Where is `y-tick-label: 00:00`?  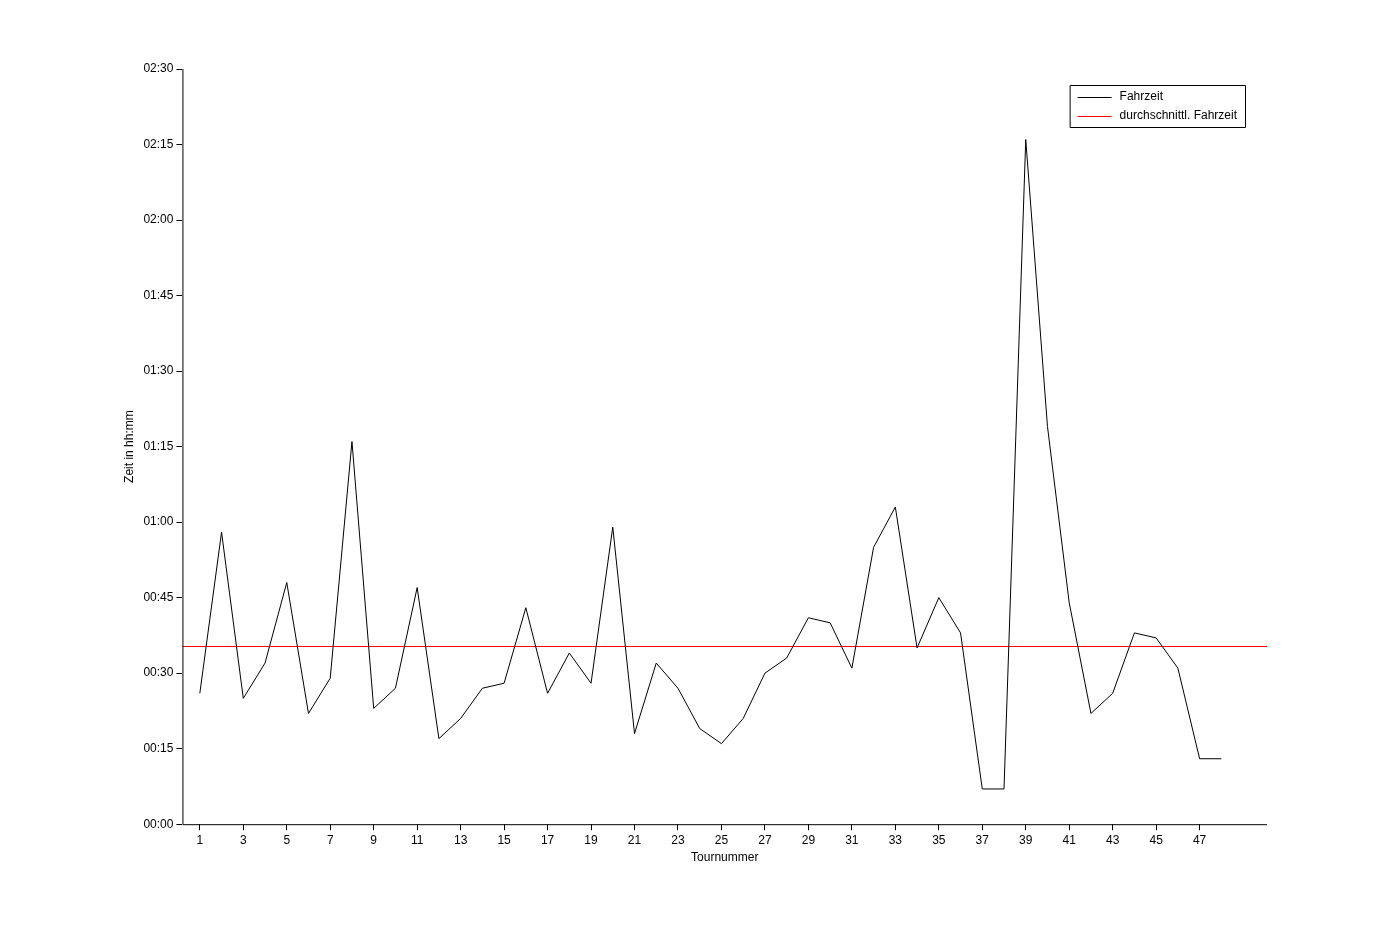
y-tick-label: 00:00 is located at coordinates (158, 823).